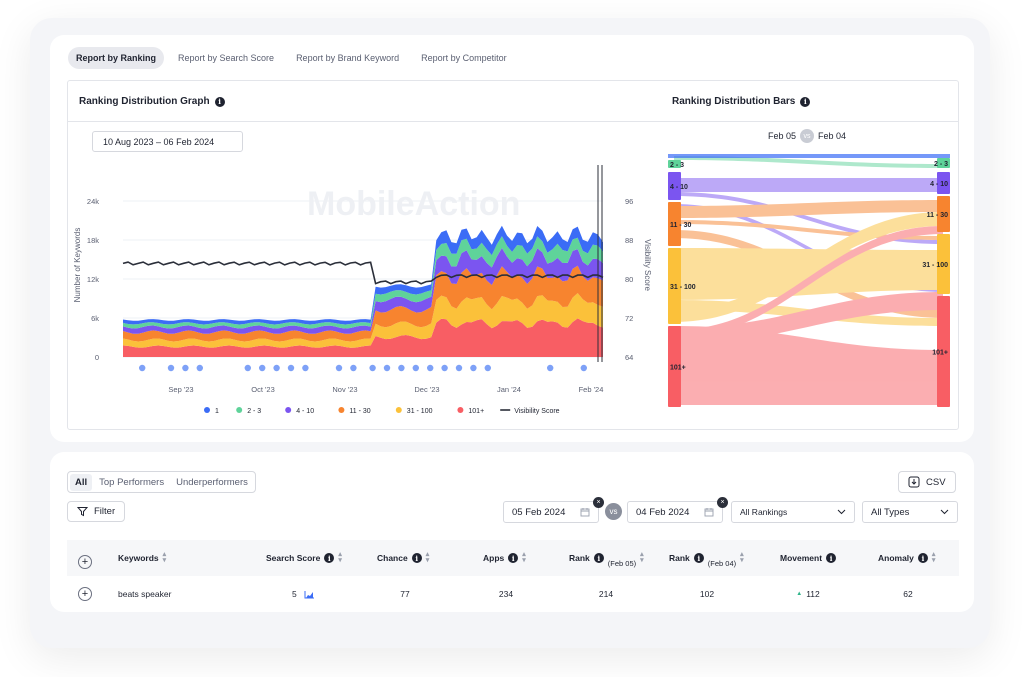 This screenshot has width=1024, height=677. What do you see at coordinates (85, 594) in the screenshot?
I see `expand-row-button: +` at bounding box center [85, 594].